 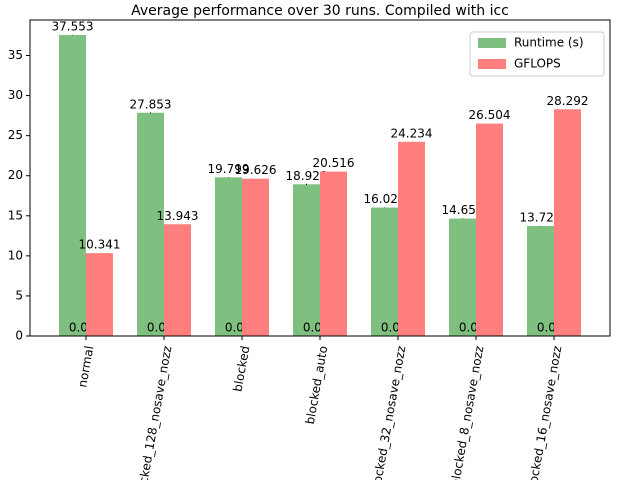 I want to click on value-label: 18.929, so click(x=307, y=176).